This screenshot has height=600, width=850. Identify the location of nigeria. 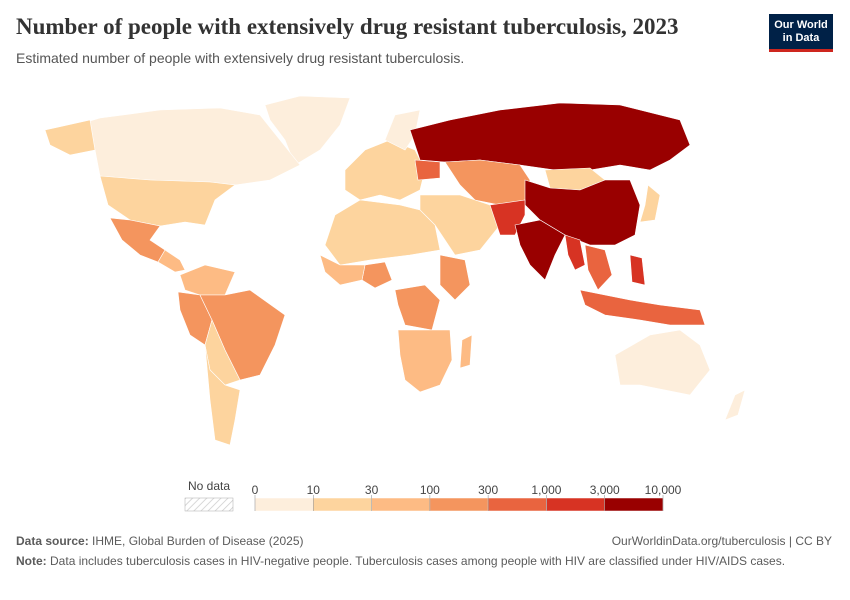
(377, 275).